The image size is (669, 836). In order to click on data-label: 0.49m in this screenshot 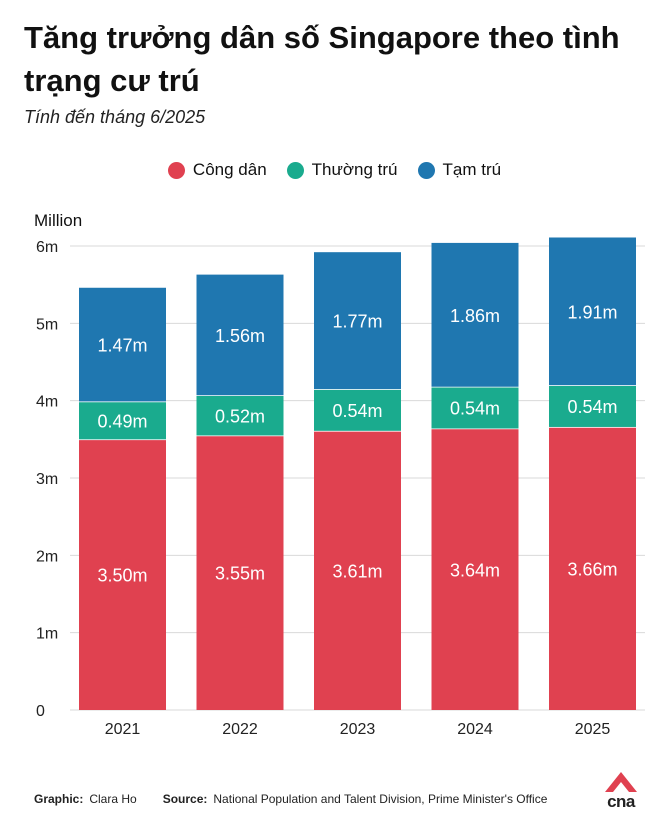, I will do `click(122, 421)`.